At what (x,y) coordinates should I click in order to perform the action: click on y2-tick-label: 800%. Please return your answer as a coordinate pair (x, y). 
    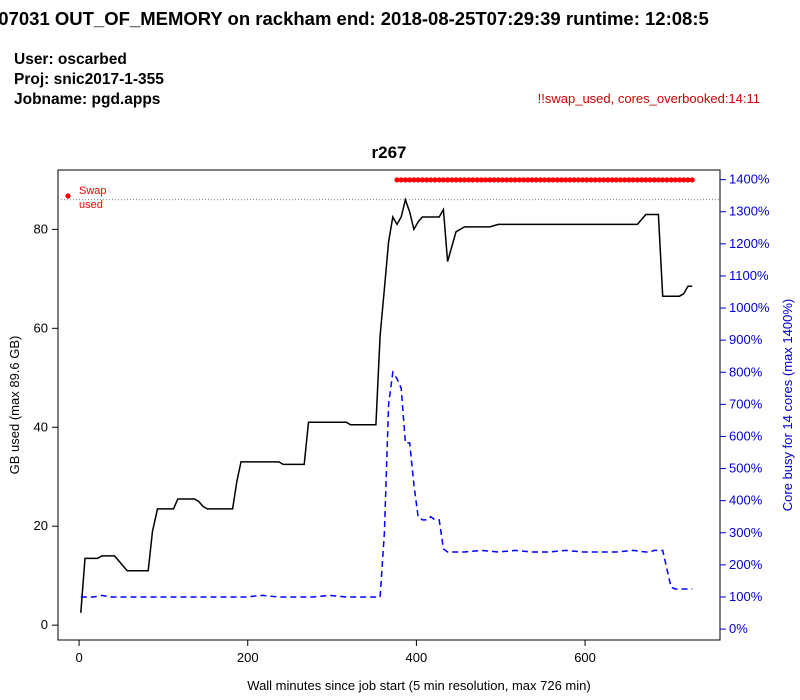
    Looking at the image, I should click on (746, 371).